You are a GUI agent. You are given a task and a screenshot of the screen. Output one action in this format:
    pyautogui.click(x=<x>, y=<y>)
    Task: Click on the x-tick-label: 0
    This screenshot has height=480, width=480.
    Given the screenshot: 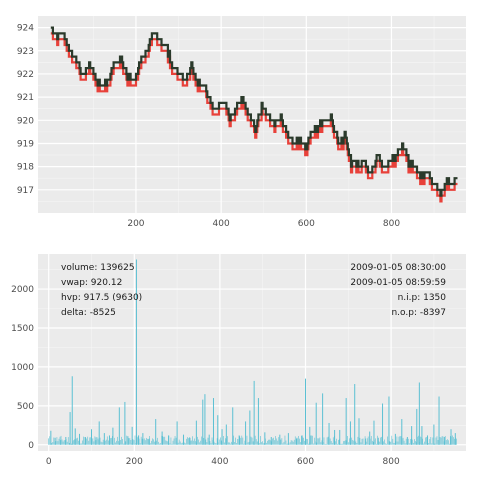 What is the action you would take?
    pyautogui.click(x=49, y=462)
    